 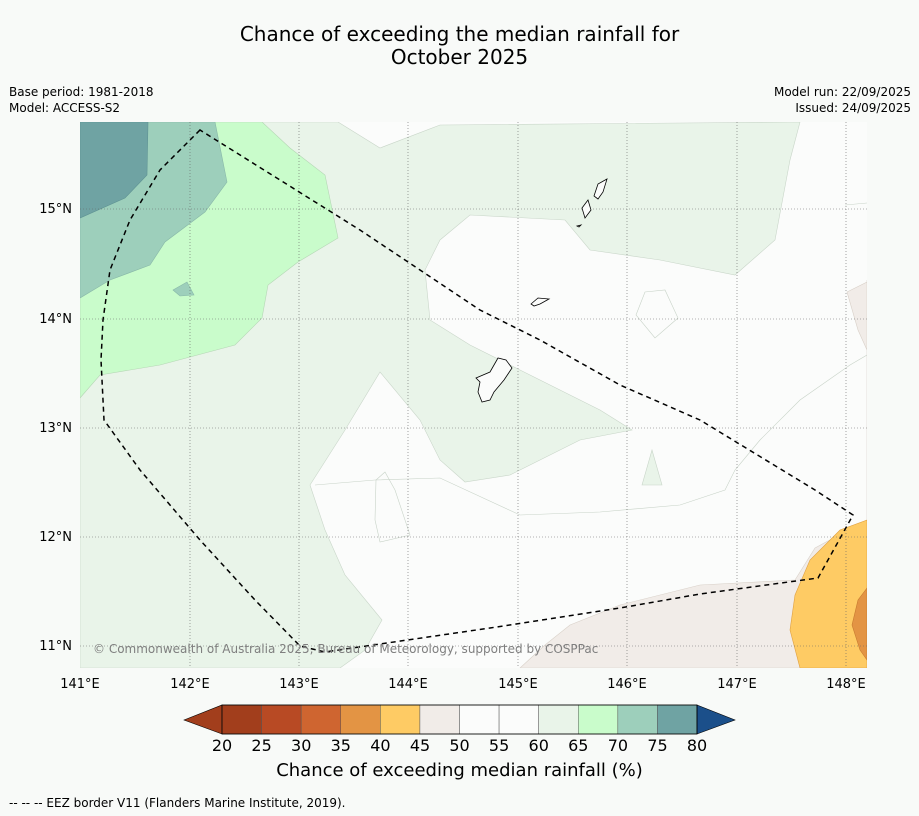 What do you see at coordinates (65, 108) in the screenshot?
I see `model-name: Model: ACCESS-S2` at bounding box center [65, 108].